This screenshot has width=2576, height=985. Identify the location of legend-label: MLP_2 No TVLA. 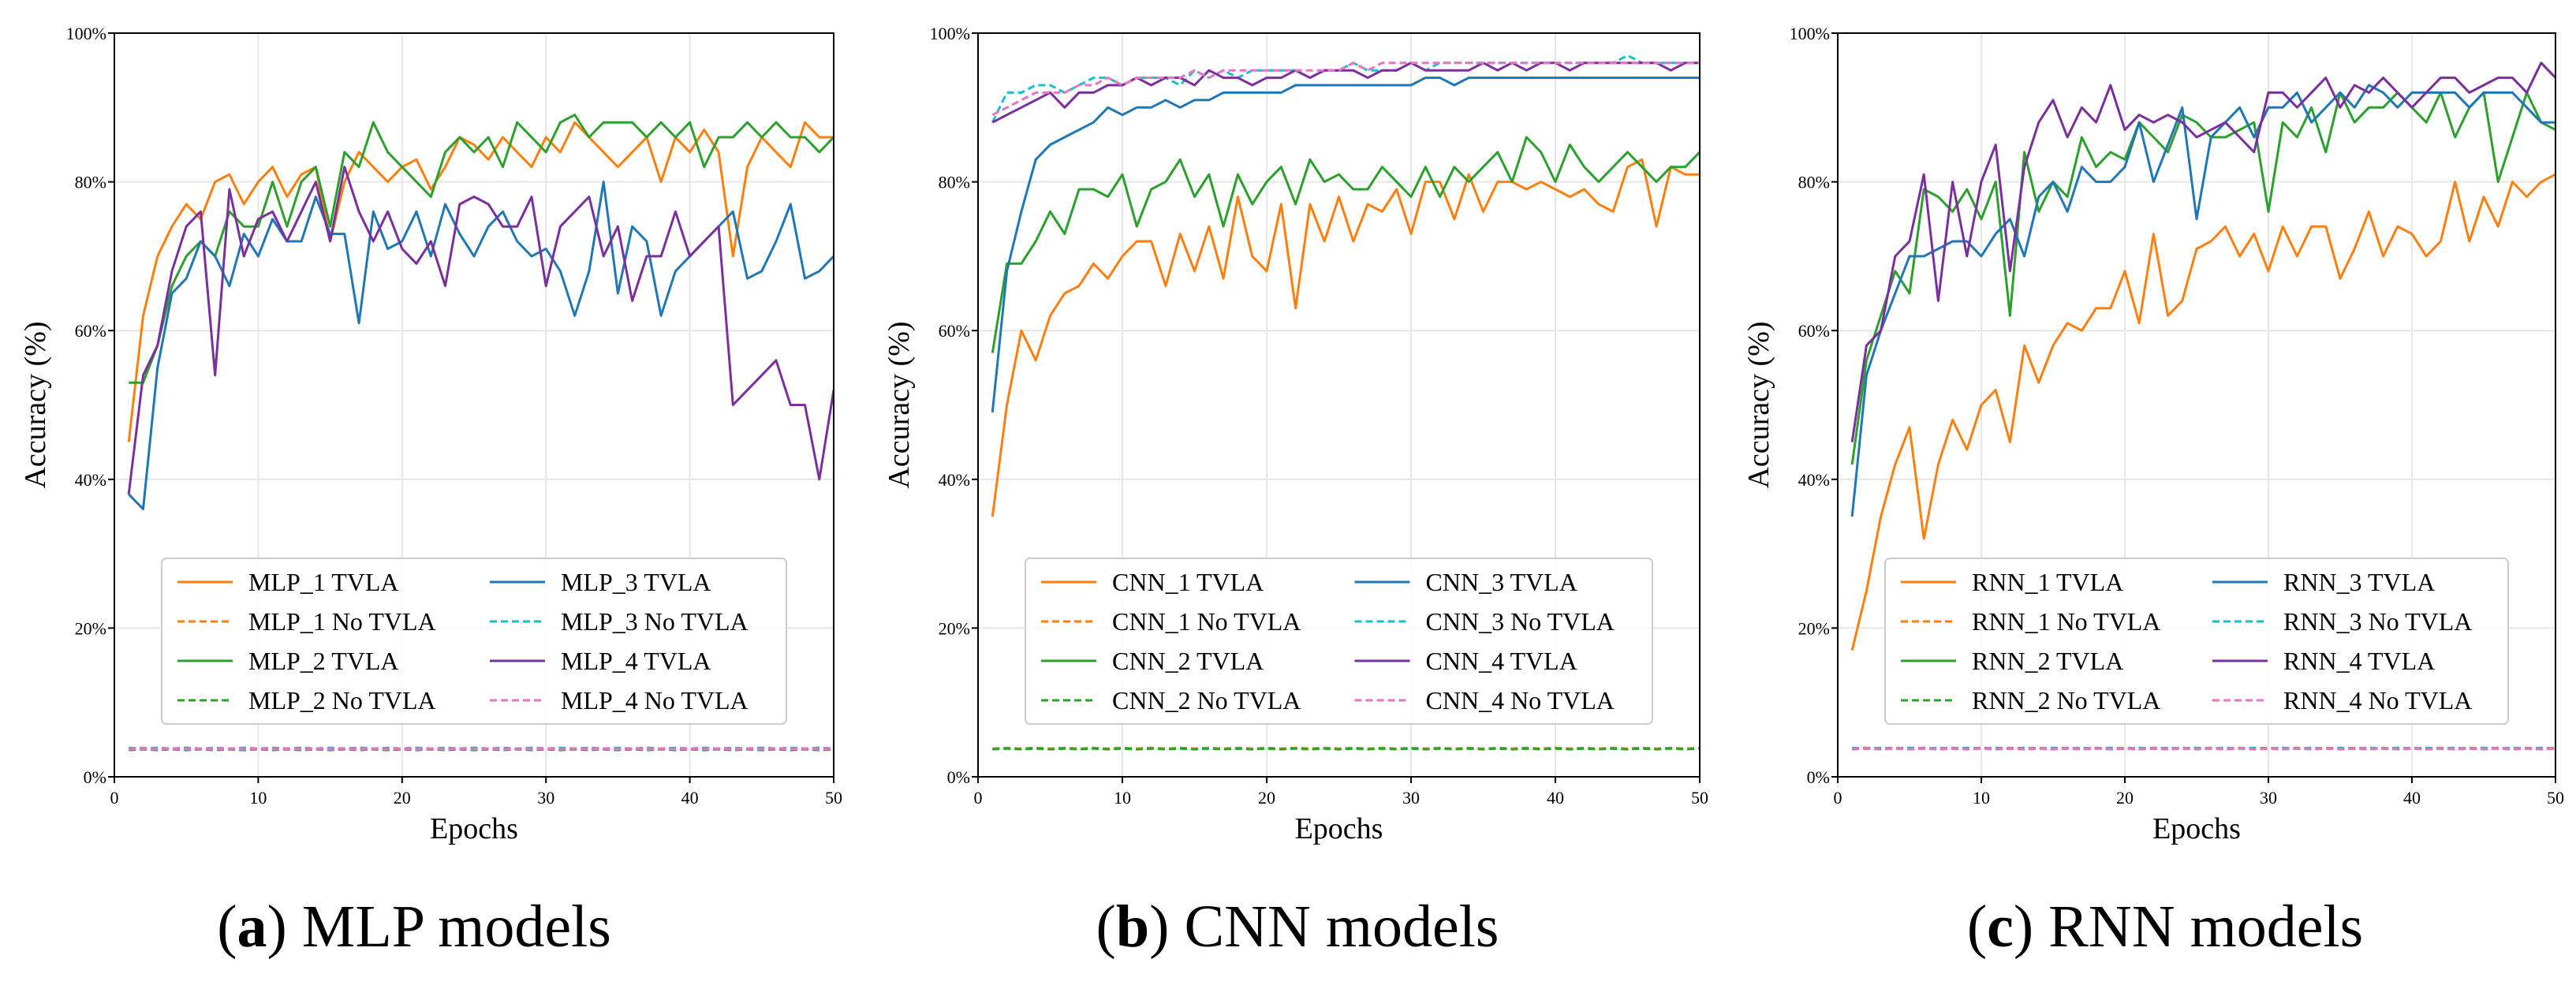
(342, 700).